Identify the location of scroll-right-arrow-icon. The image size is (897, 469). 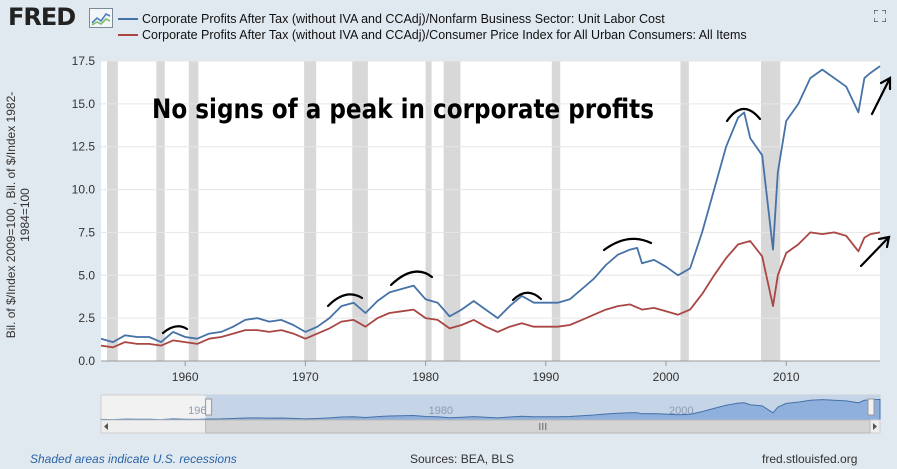
(875, 426).